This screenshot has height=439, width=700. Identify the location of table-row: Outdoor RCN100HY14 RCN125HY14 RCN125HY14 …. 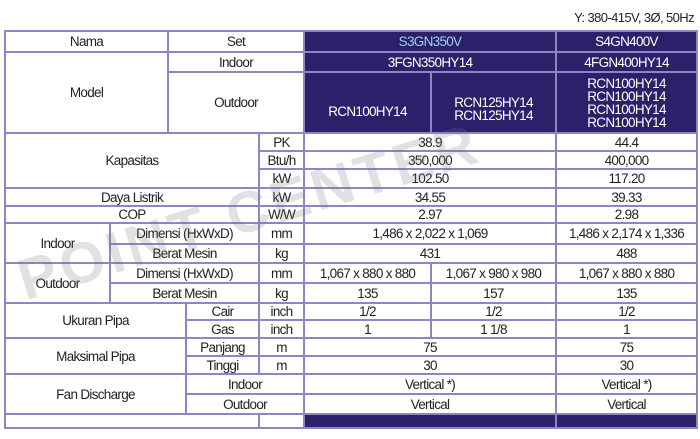
(352, 102).